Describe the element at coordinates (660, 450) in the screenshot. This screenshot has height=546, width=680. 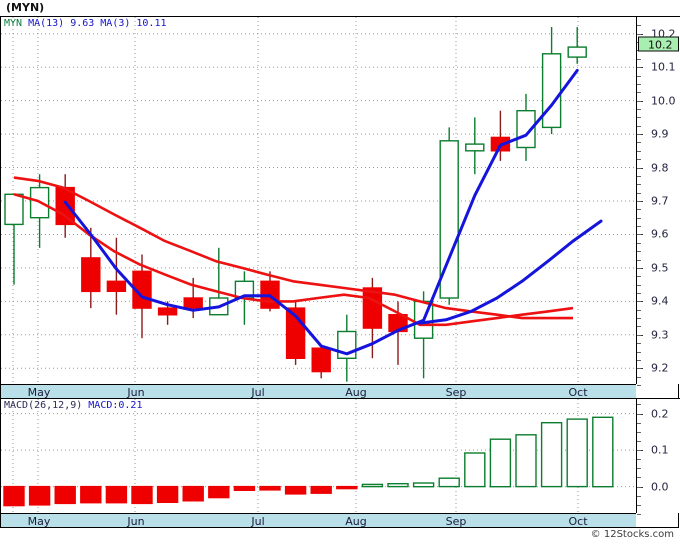
I see `macd-tick-label: 0.1` at that location.